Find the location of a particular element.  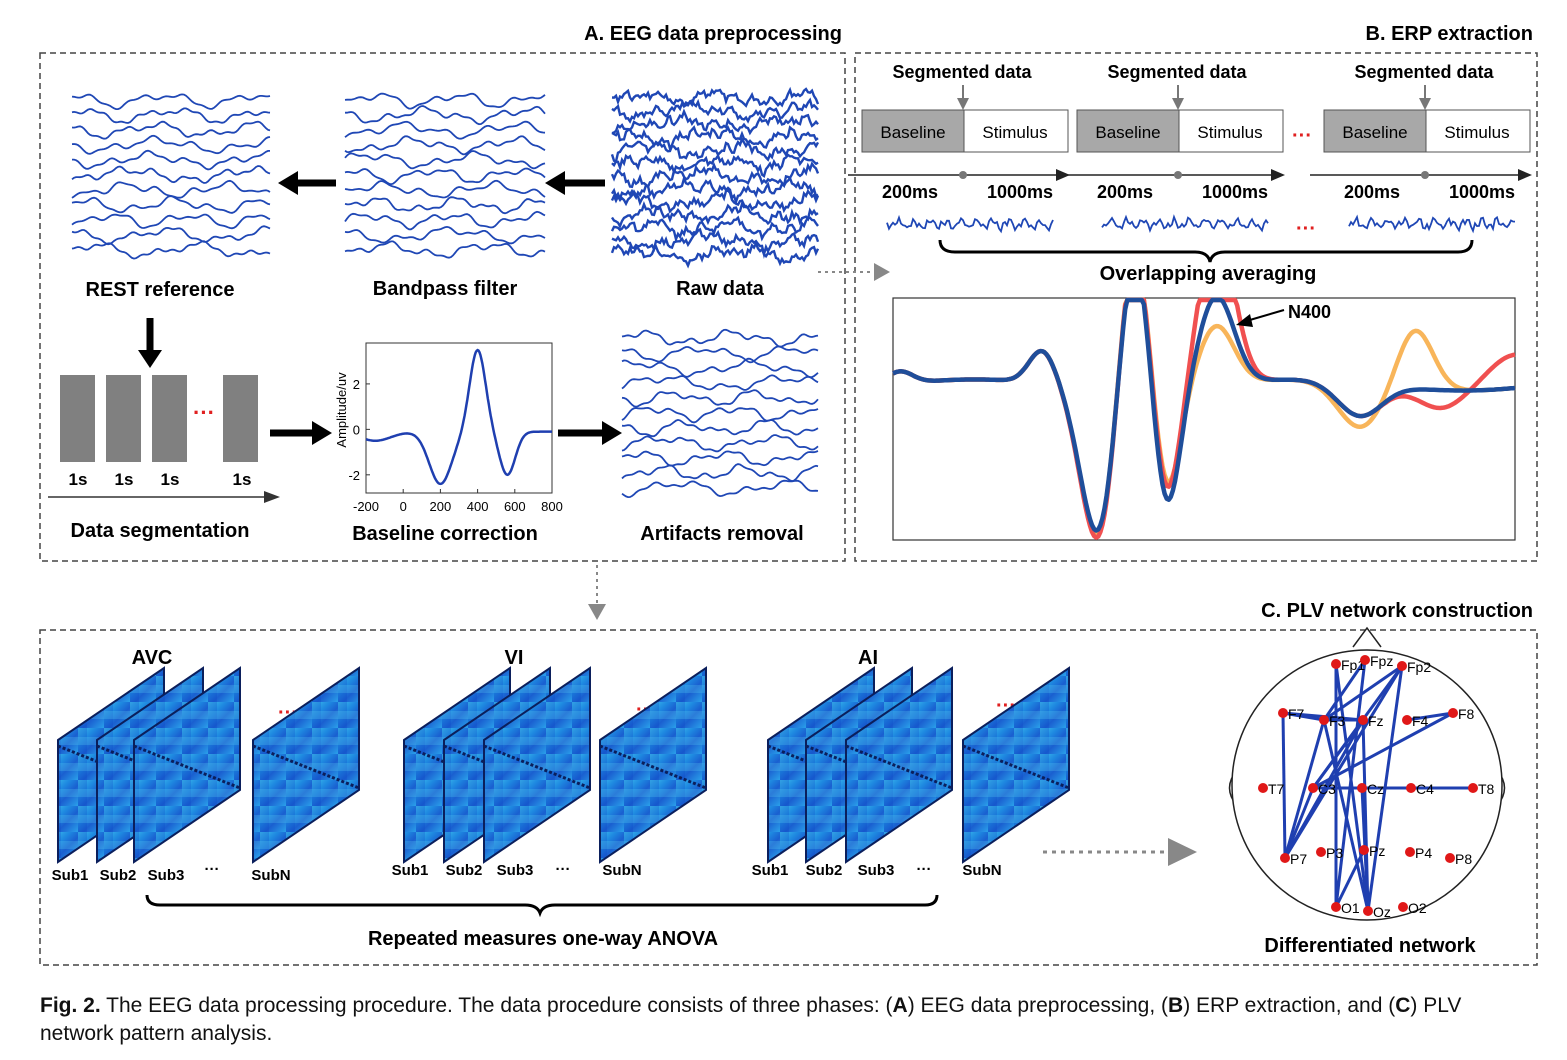

x-tick-label: 800 is located at coordinates (552, 506).